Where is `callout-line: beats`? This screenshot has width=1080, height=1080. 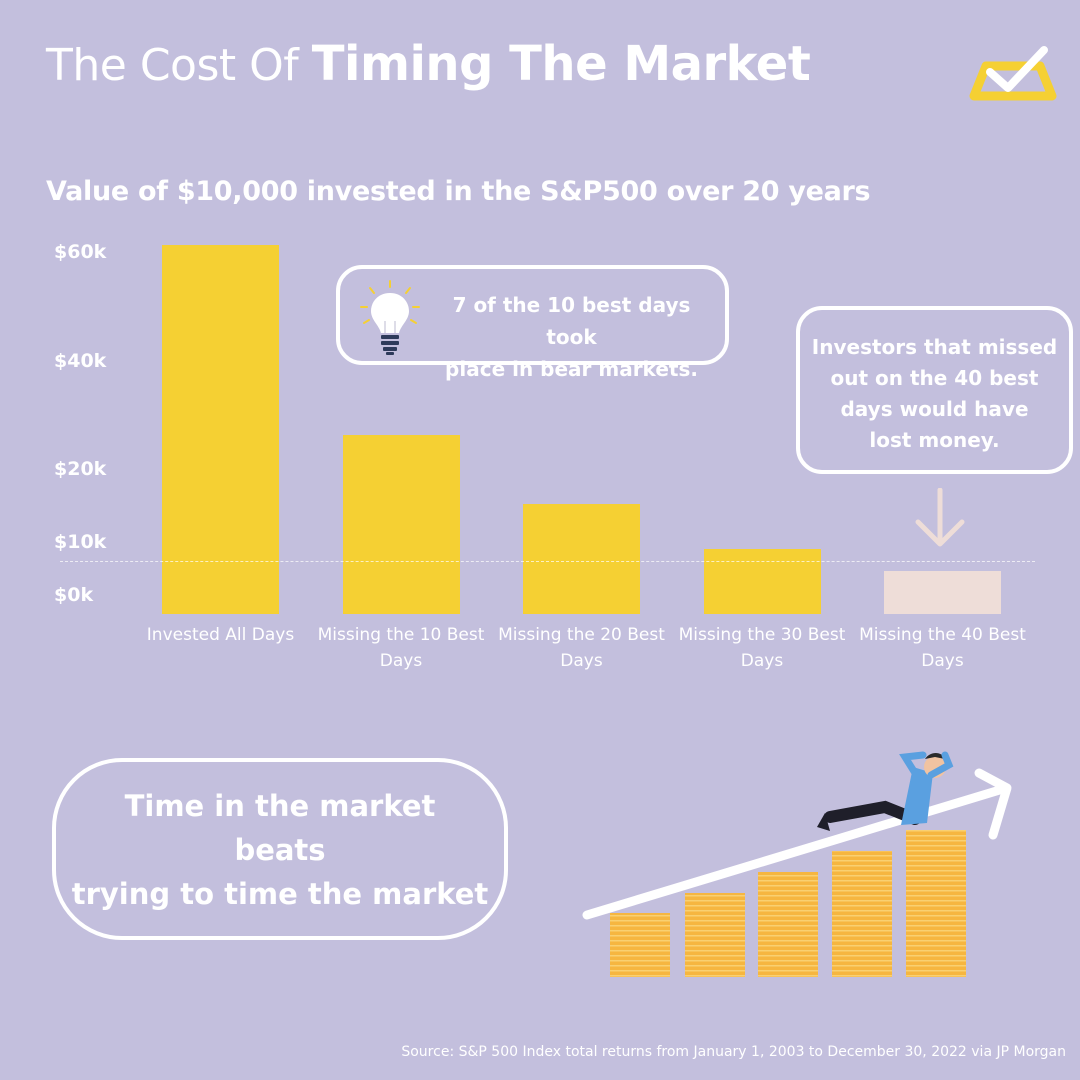 callout-line: beats is located at coordinates (280, 850).